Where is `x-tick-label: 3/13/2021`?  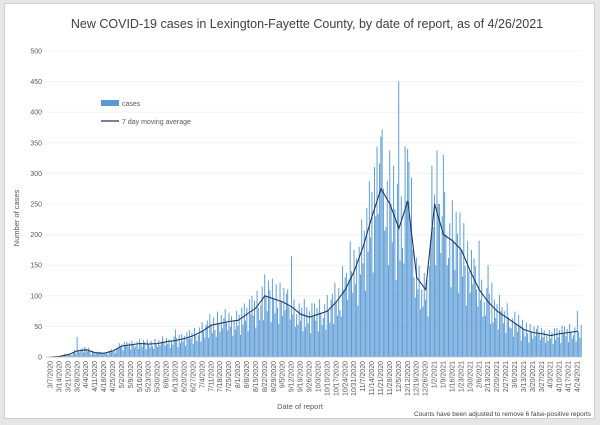
x-tick-label: 3/13/2021 is located at coordinates (524, 376).